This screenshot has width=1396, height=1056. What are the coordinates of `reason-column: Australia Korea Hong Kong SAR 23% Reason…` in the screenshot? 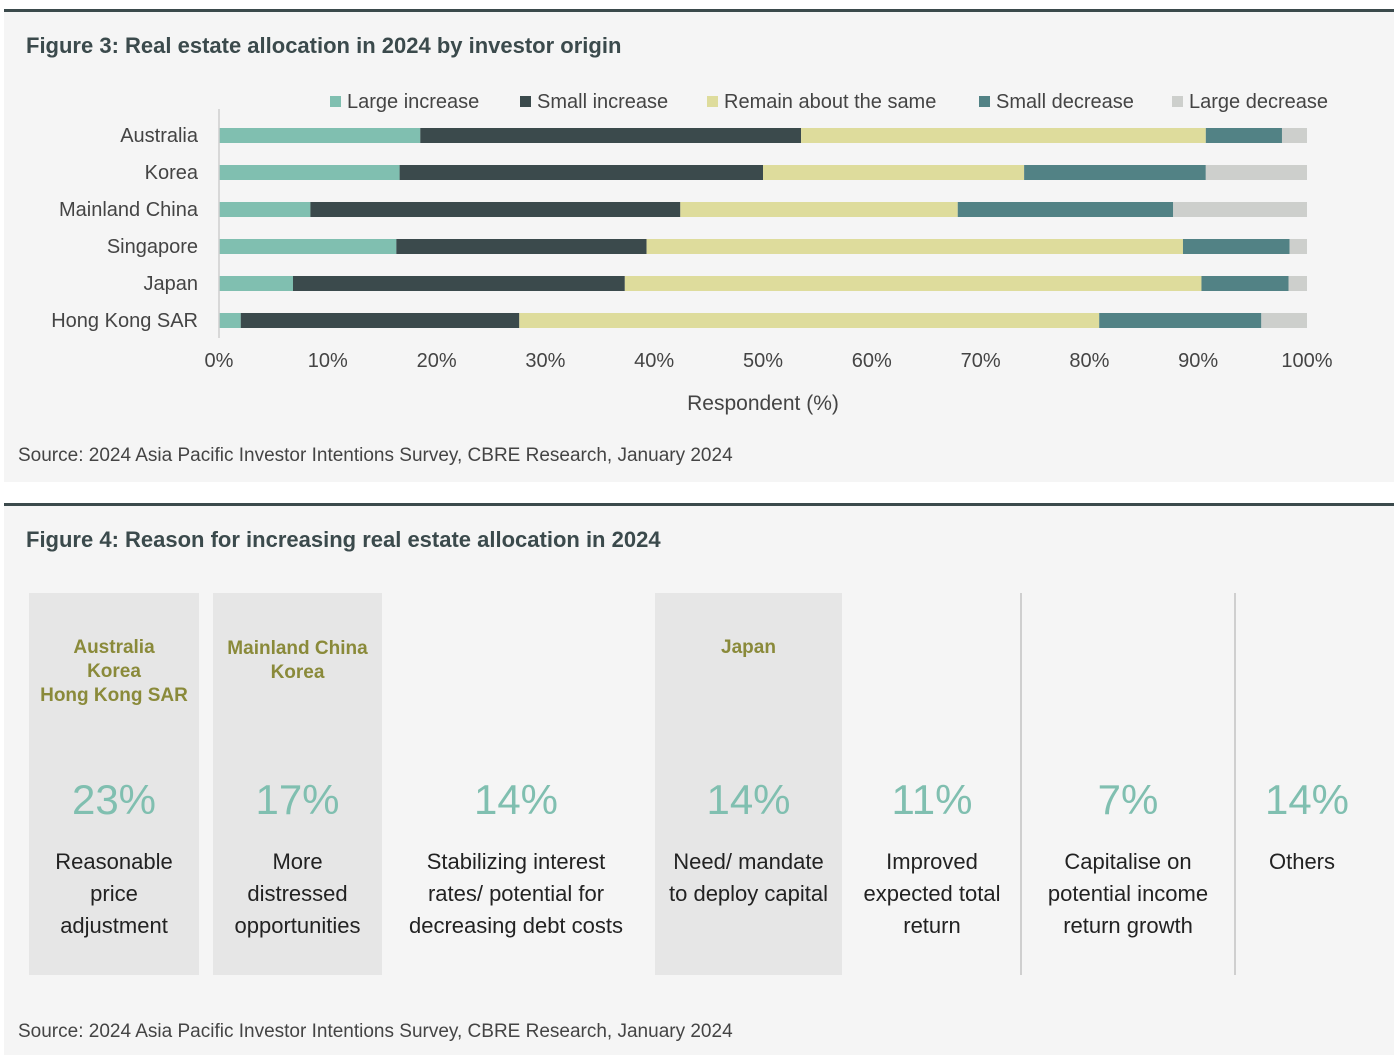 It's located at (114, 784).